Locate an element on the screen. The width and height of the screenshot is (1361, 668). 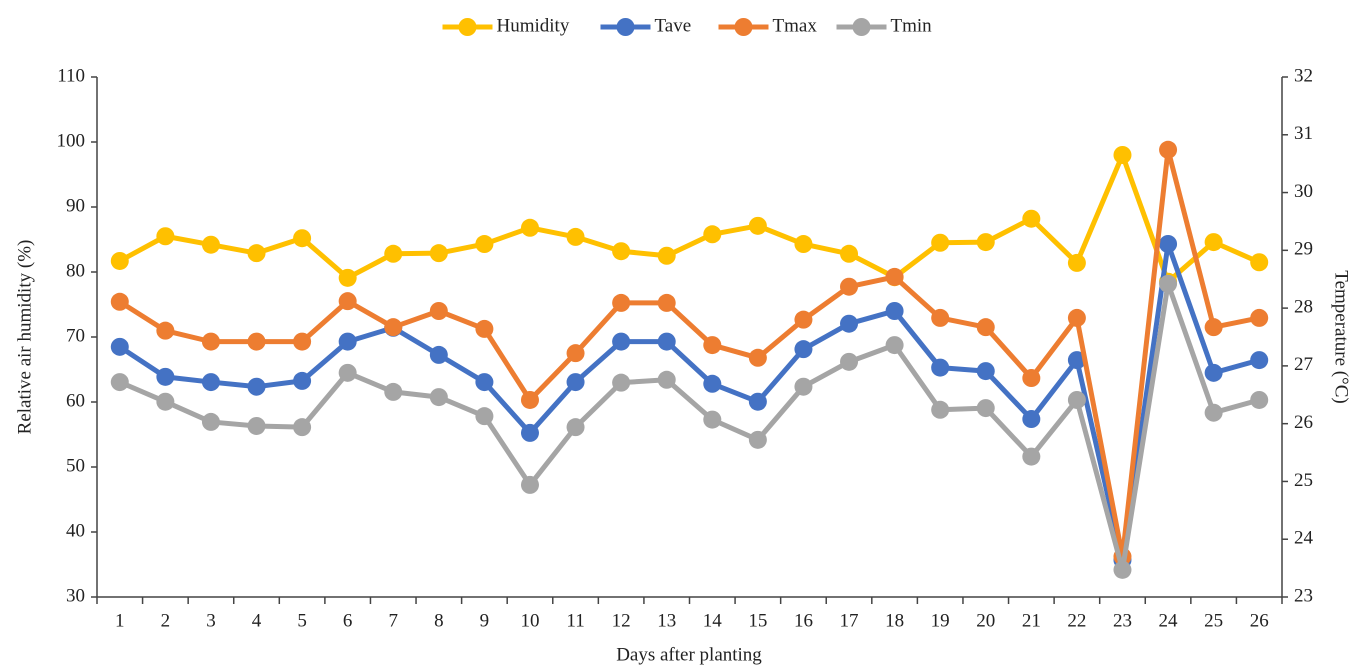
x-tick-label: 18 is located at coordinates (894, 620).